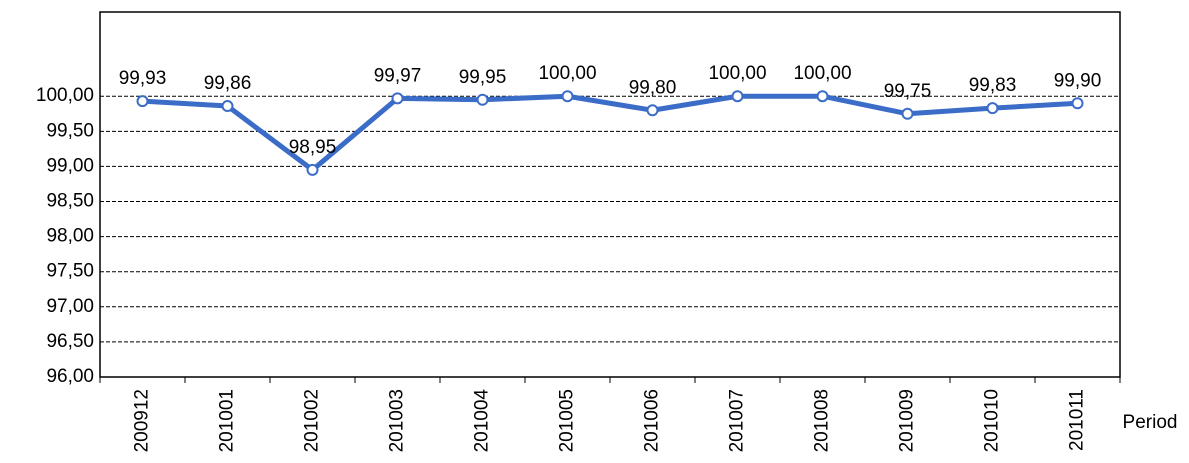 This screenshot has height=463, width=1189. What do you see at coordinates (65, 95) in the screenshot?
I see `y-tick-label: 100,00` at bounding box center [65, 95].